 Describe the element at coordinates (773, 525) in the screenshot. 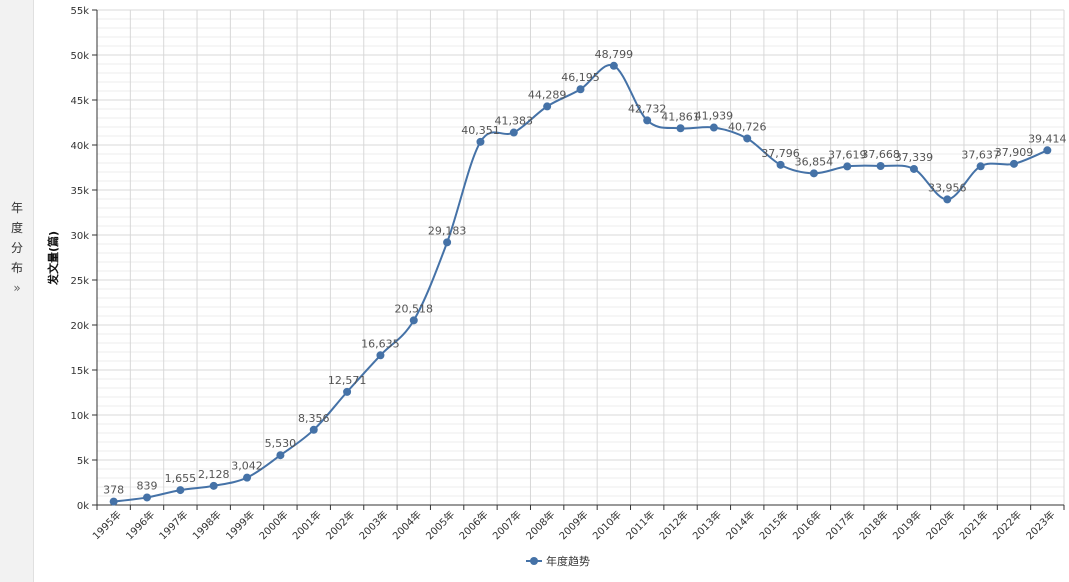

I see `x-tick-label: 2015年` at that location.